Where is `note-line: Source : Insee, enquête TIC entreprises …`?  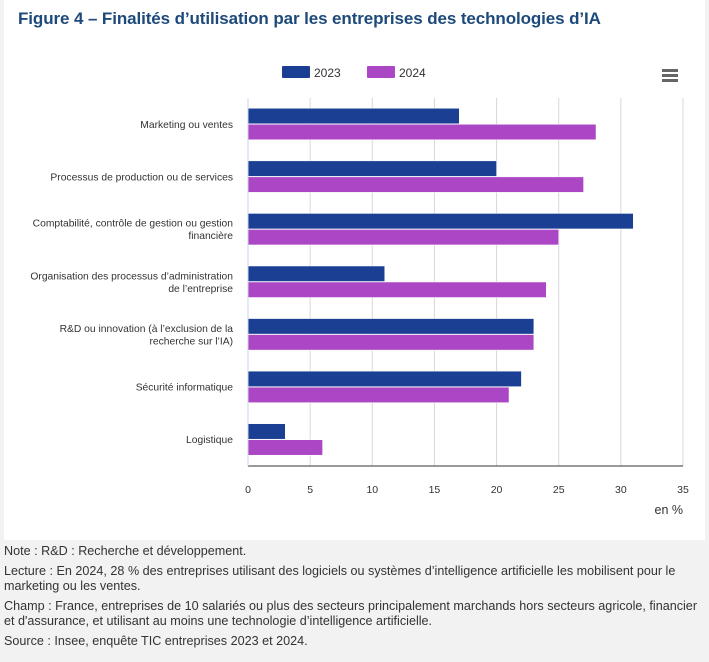
note-line: Source : Insee, enquête TIC entreprises … is located at coordinates (354, 641).